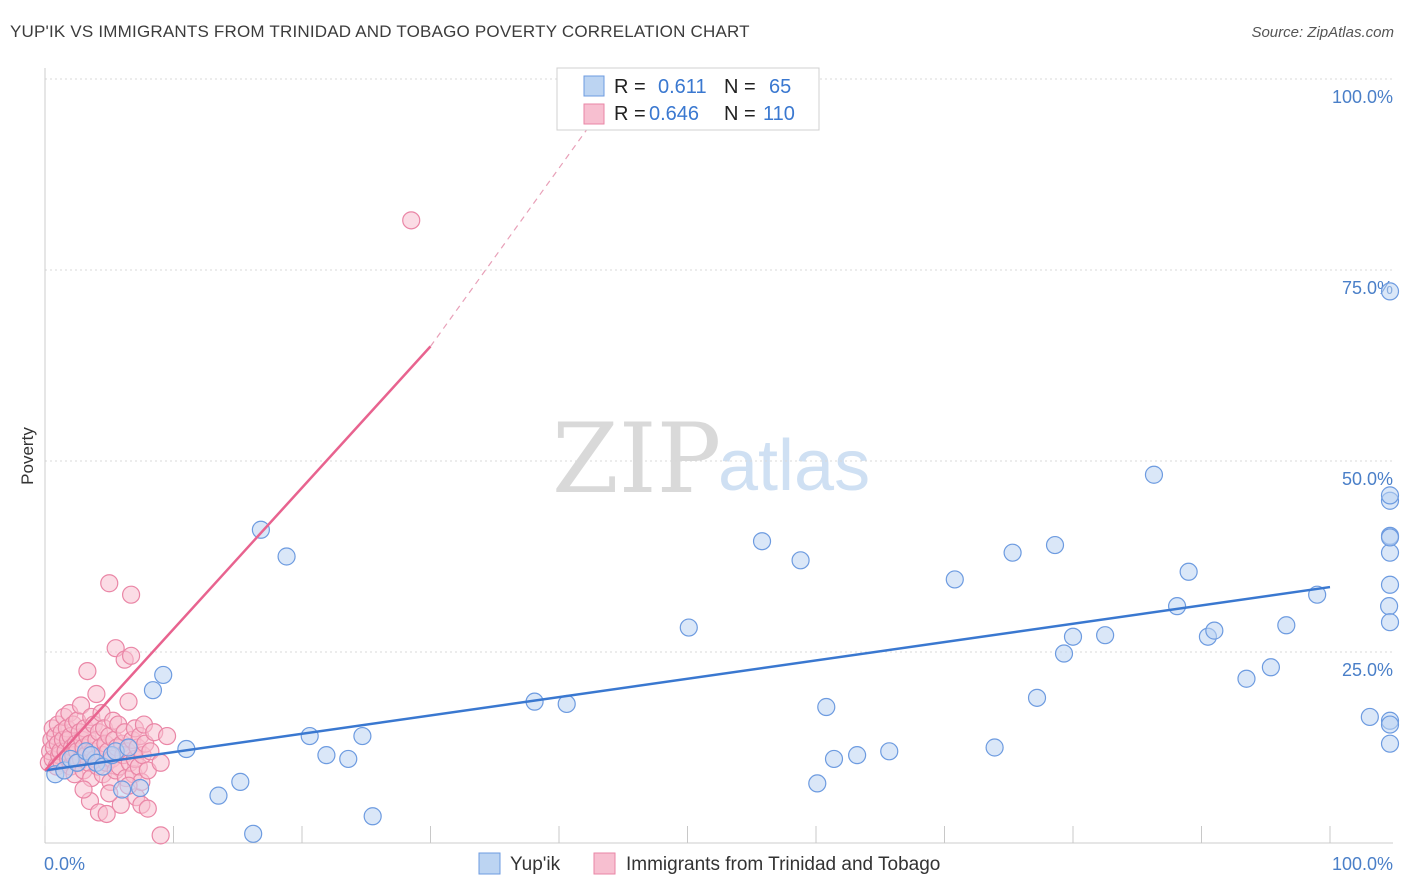  I want to click on legend-n-value-trinidad: 110, so click(779, 114).